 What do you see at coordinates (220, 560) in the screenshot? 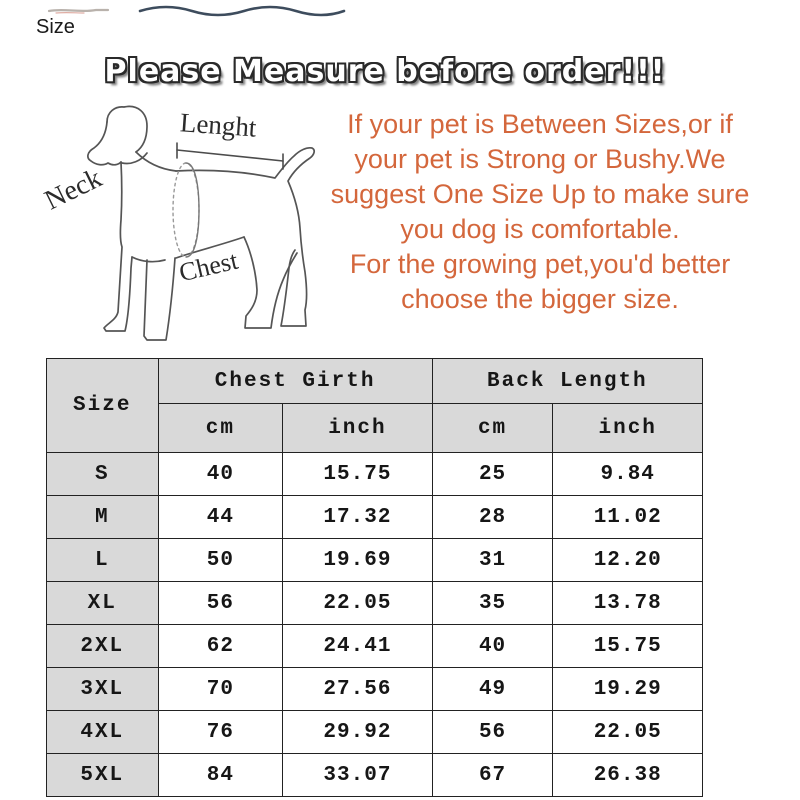
I see `table-cell: 50` at bounding box center [220, 560].